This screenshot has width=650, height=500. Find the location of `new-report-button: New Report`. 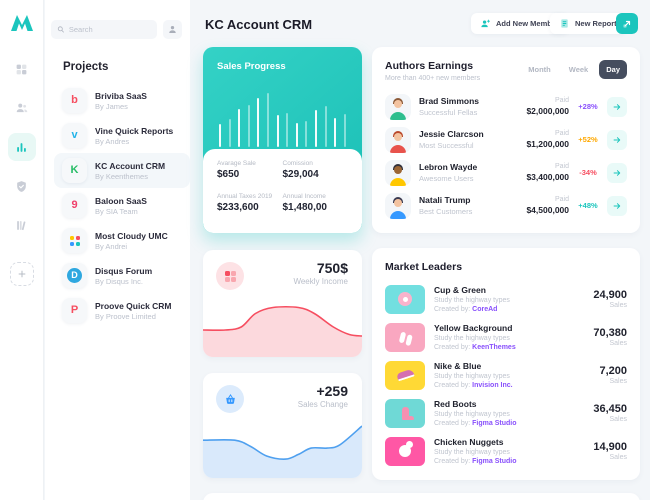

new-report-button: New Report is located at coordinates (588, 23).